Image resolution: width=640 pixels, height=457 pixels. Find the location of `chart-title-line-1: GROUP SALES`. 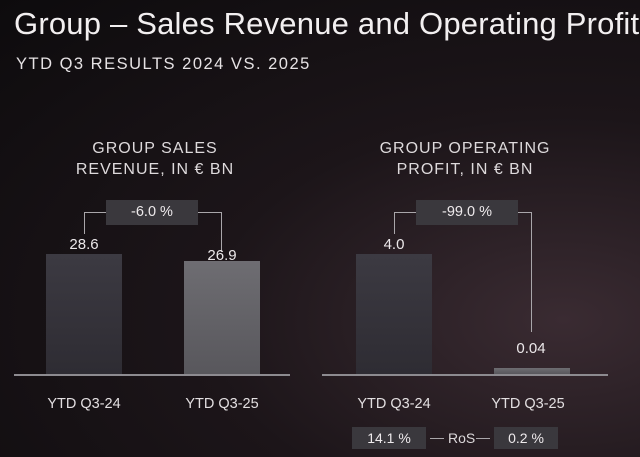

chart-title-line-1: GROUP SALES is located at coordinates (155, 148).